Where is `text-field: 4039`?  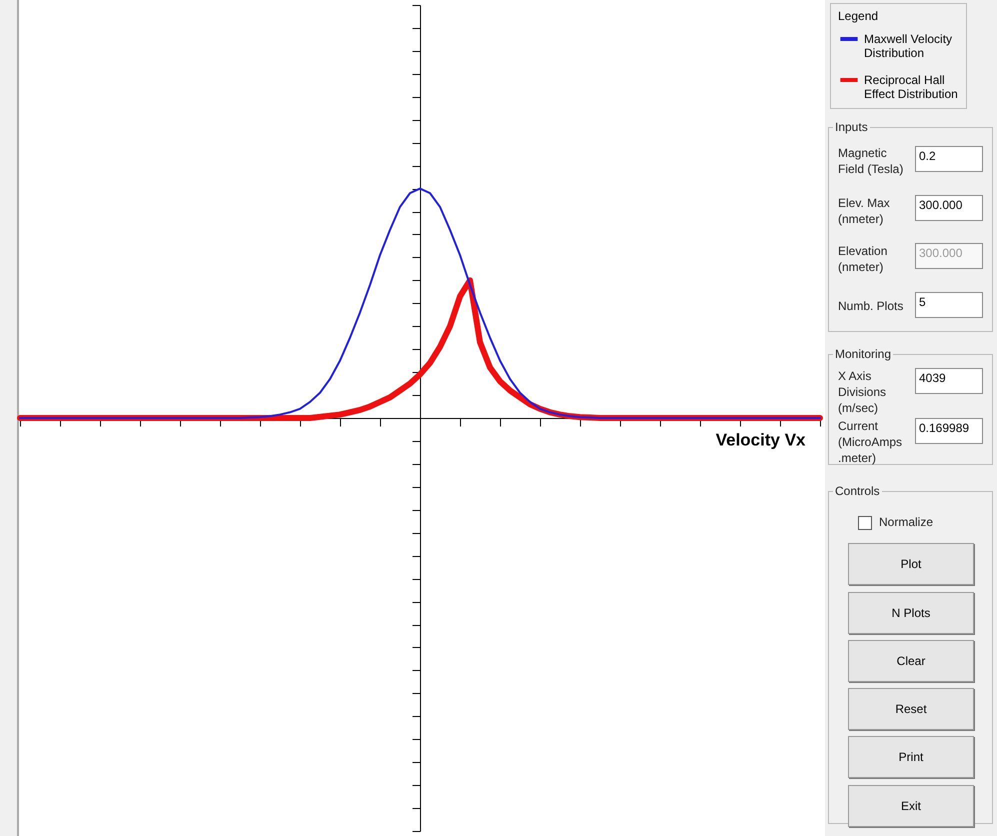
text-field: 4039 is located at coordinates (949, 381).